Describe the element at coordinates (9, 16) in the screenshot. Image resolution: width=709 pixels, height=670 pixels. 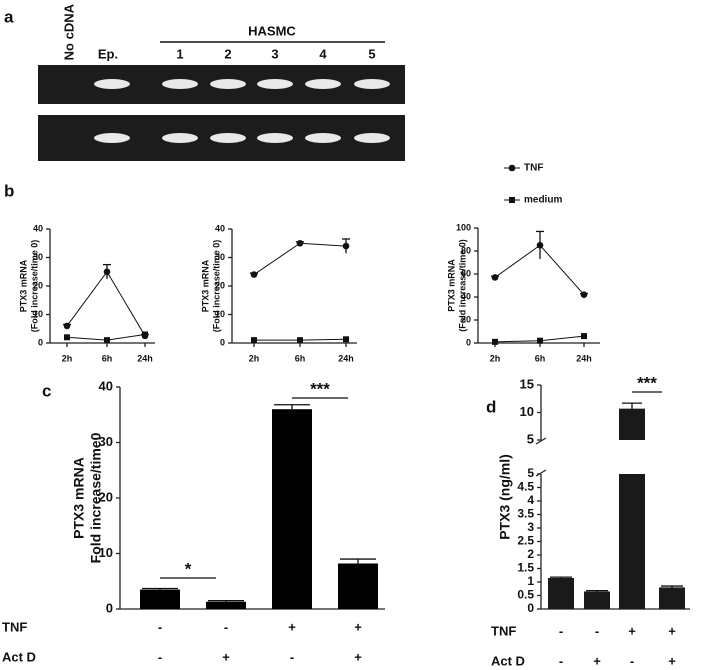
I see `panel-label: a` at that location.